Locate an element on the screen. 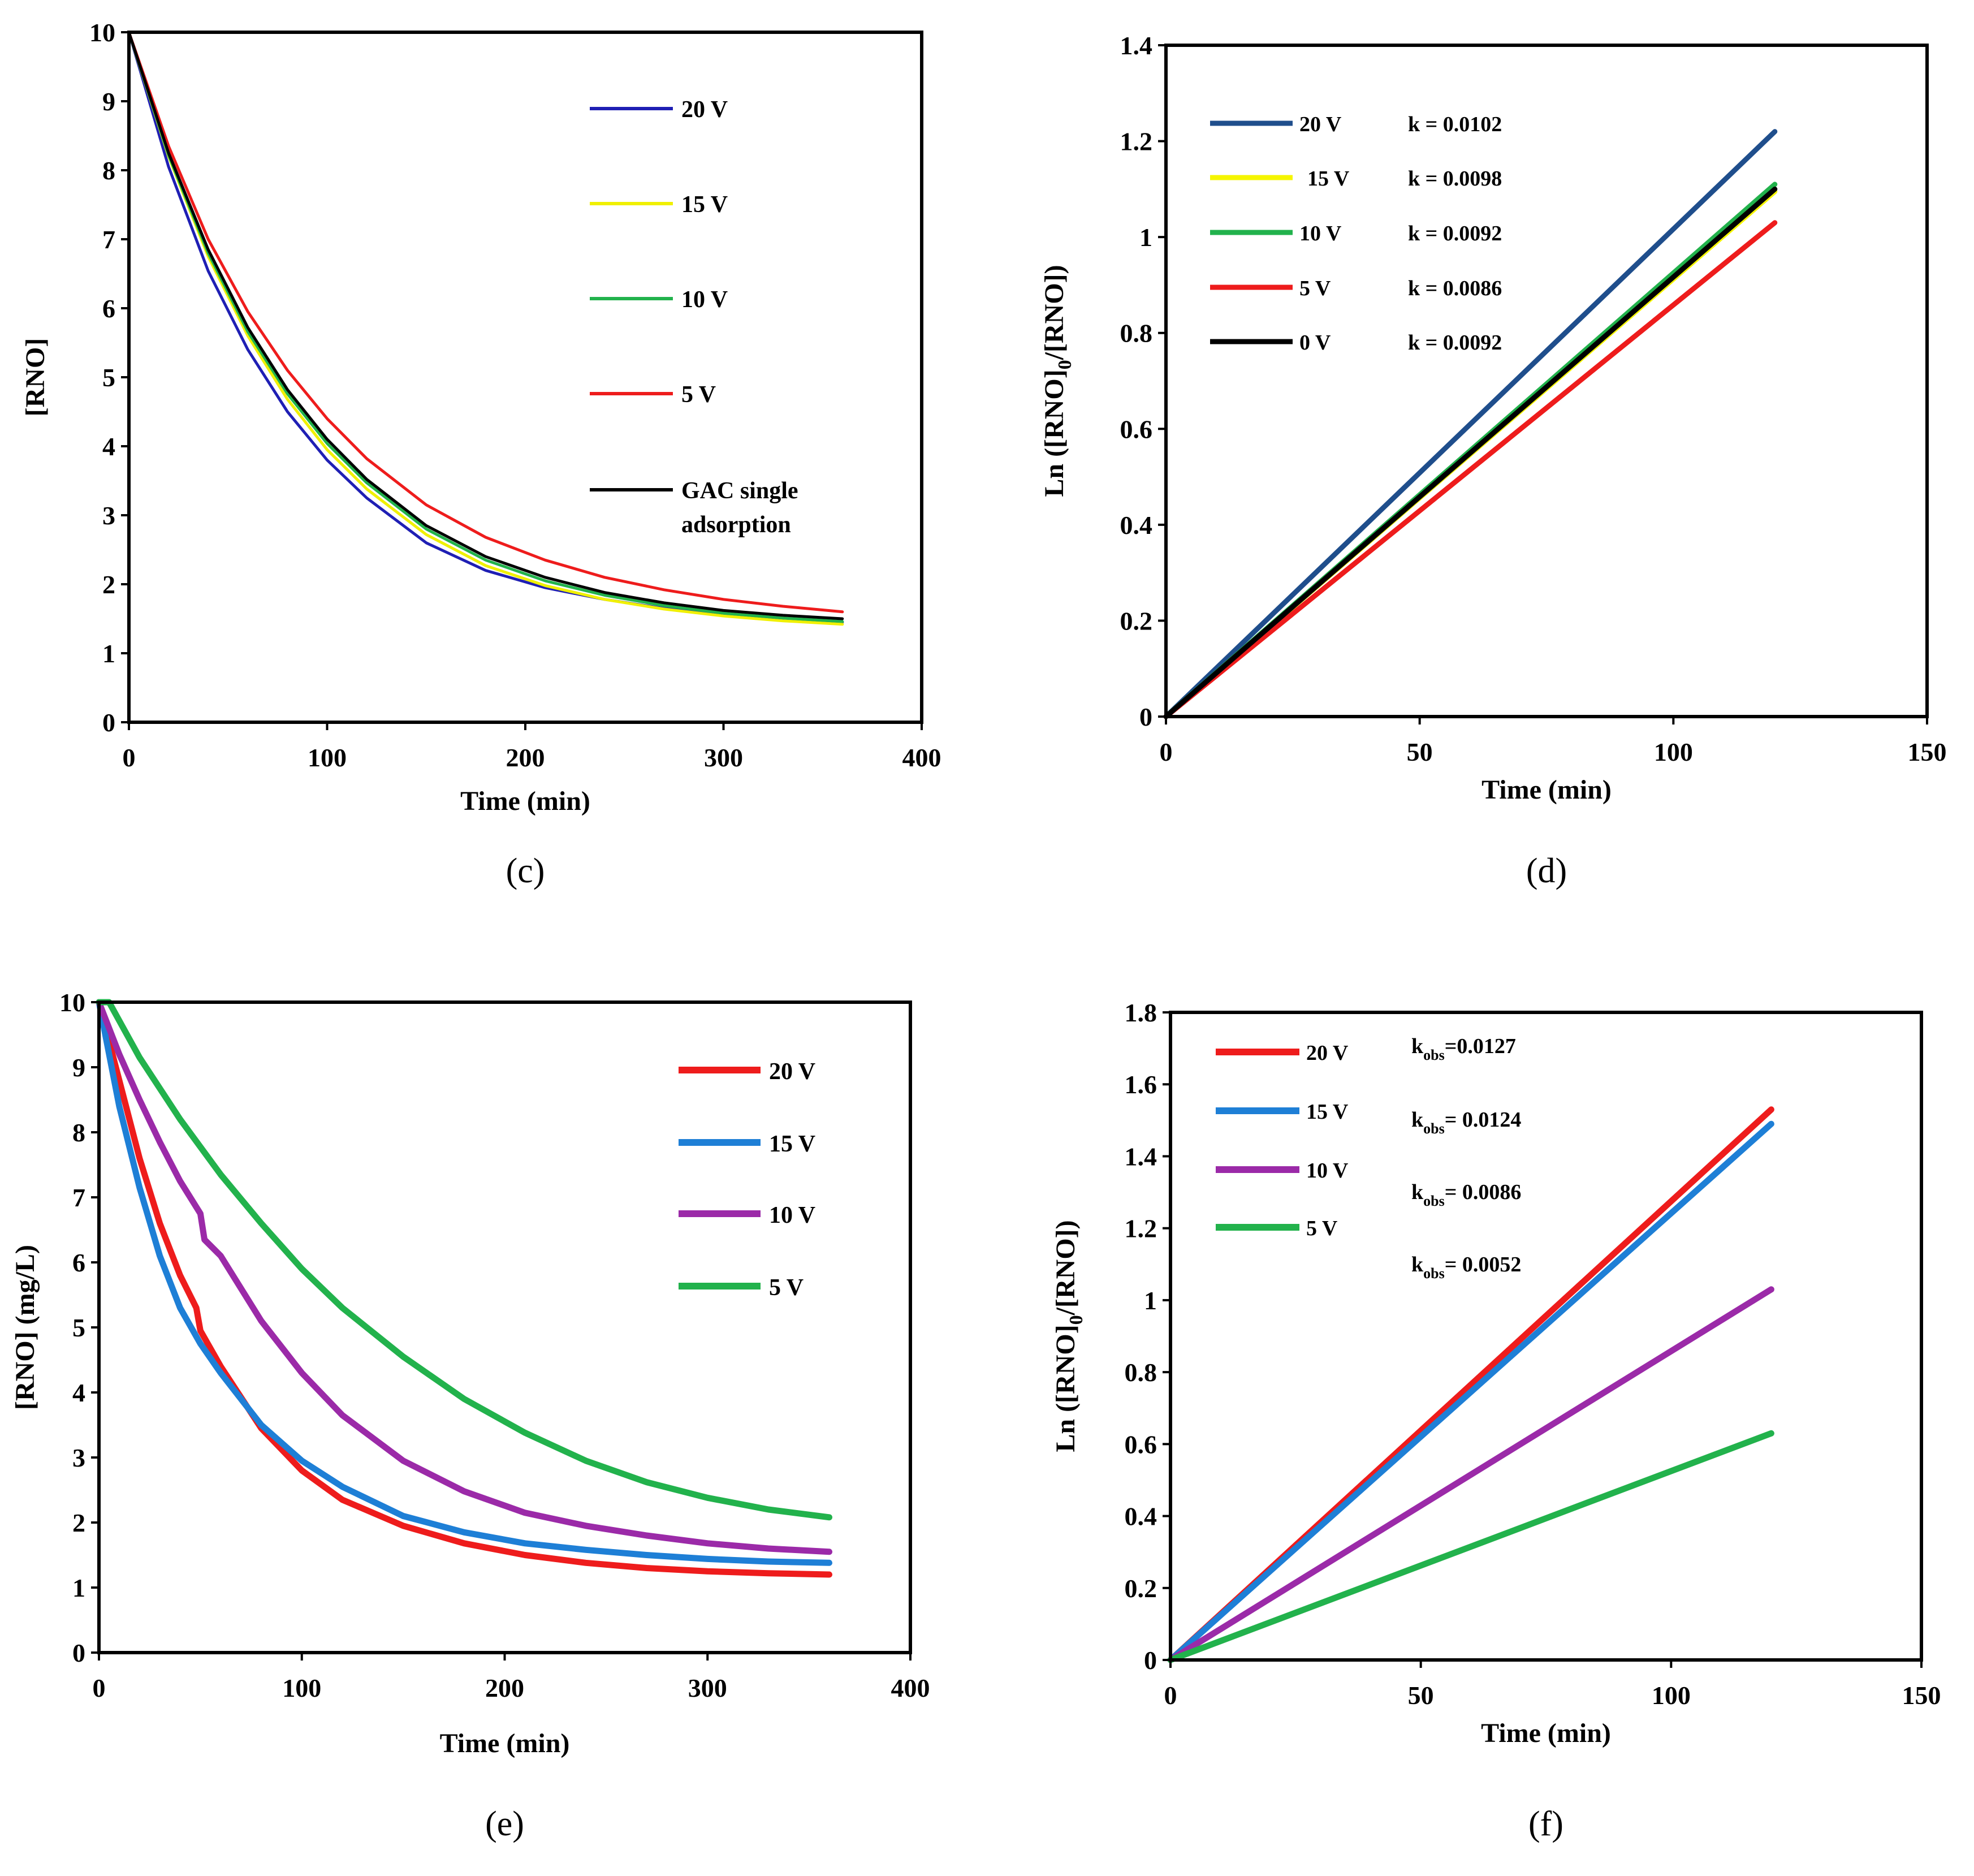 The height and width of the screenshot is (1876, 1974). panel-label: (d) is located at coordinates (1546, 871).